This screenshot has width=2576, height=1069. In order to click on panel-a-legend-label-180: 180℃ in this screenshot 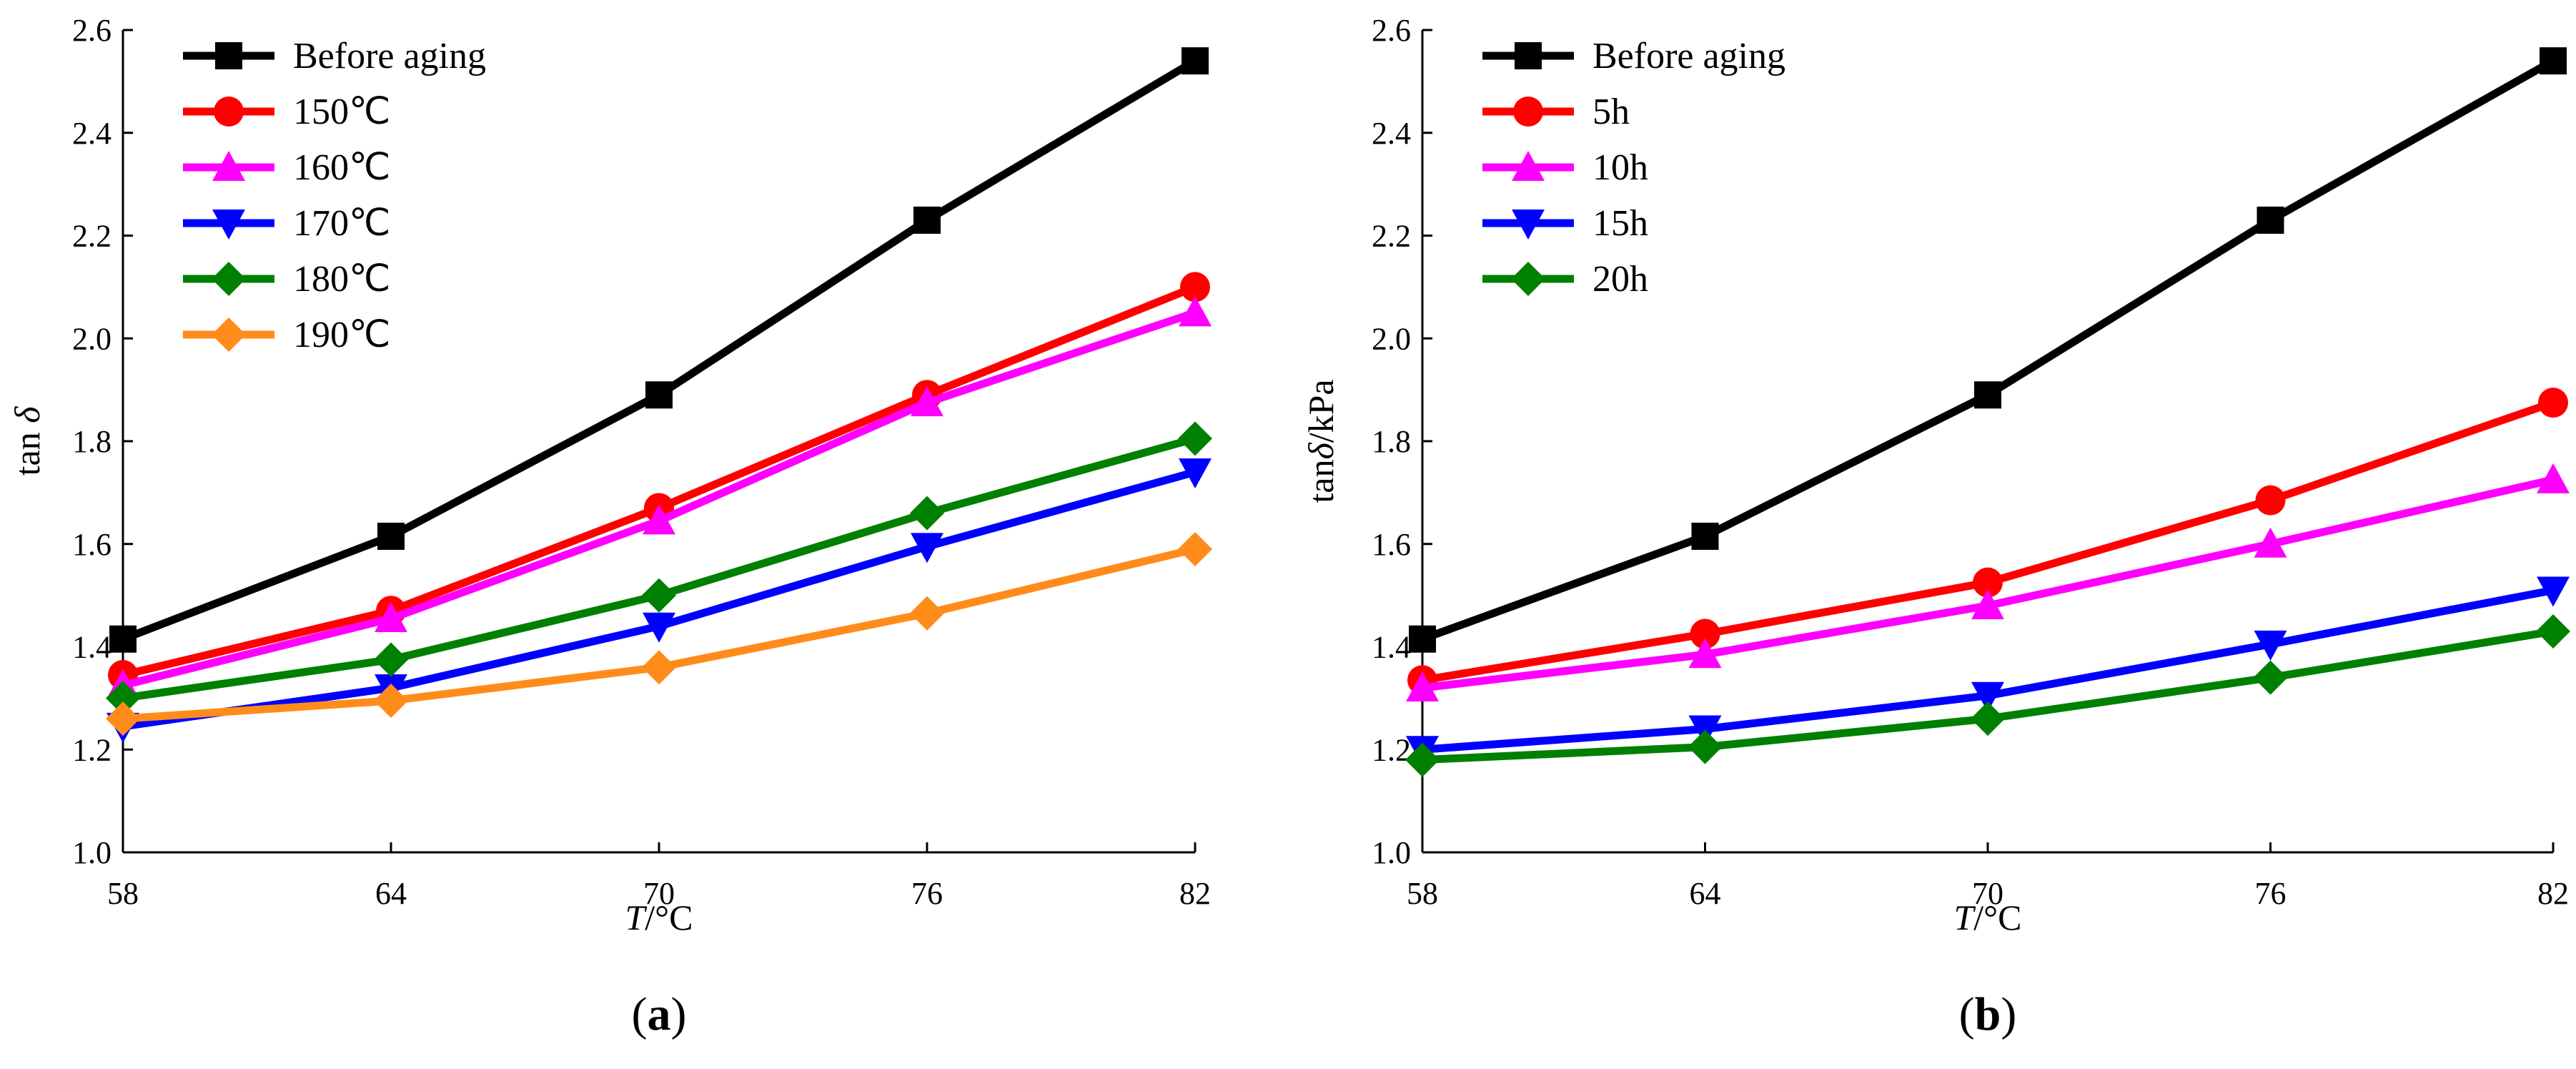, I will do `click(342, 279)`.